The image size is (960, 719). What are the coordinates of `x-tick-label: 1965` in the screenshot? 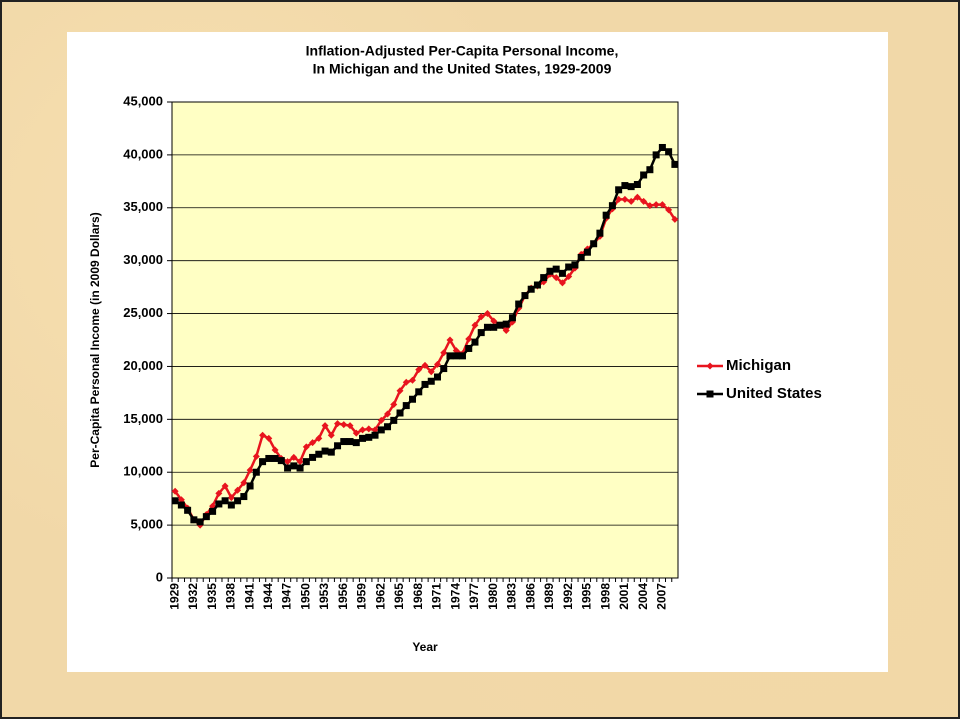 It's located at (399, 596).